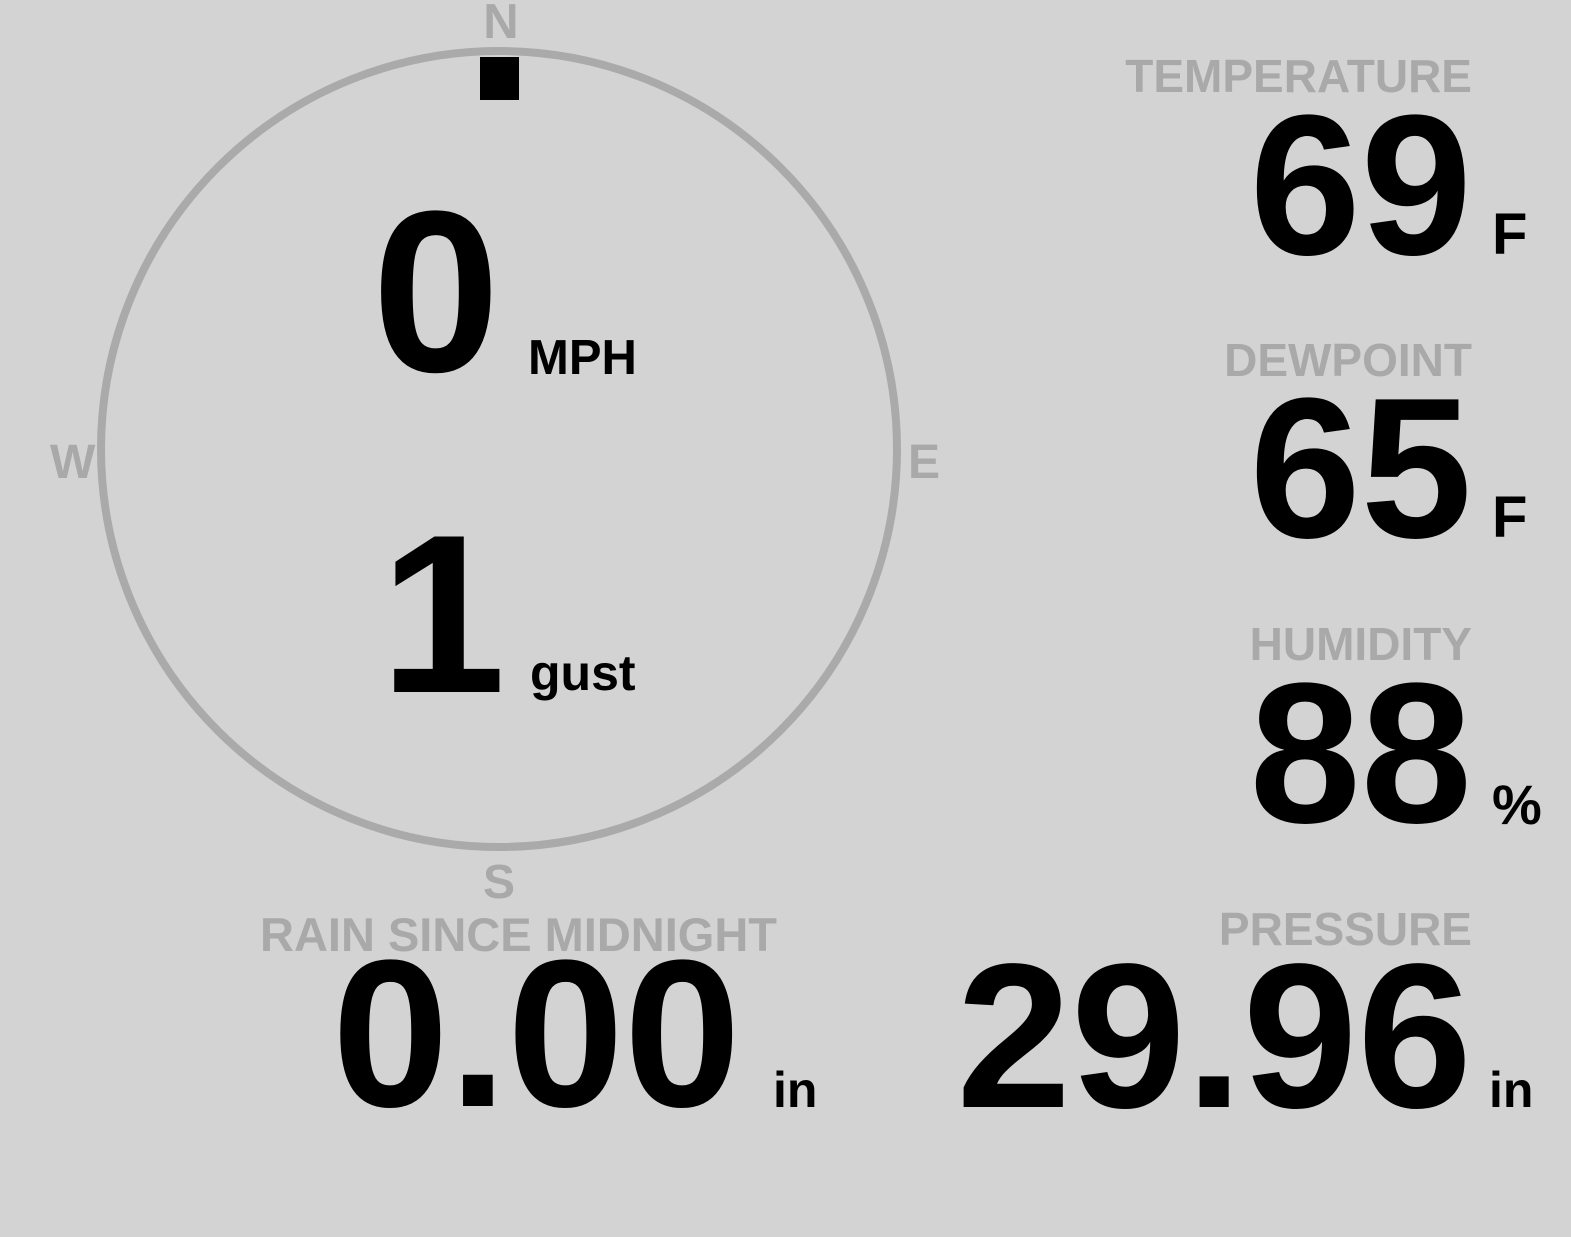 The height and width of the screenshot is (1237, 1571). What do you see at coordinates (1360, 185) in the screenshot?
I see `temperature-value: 69` at bounding box center [1360, 185].